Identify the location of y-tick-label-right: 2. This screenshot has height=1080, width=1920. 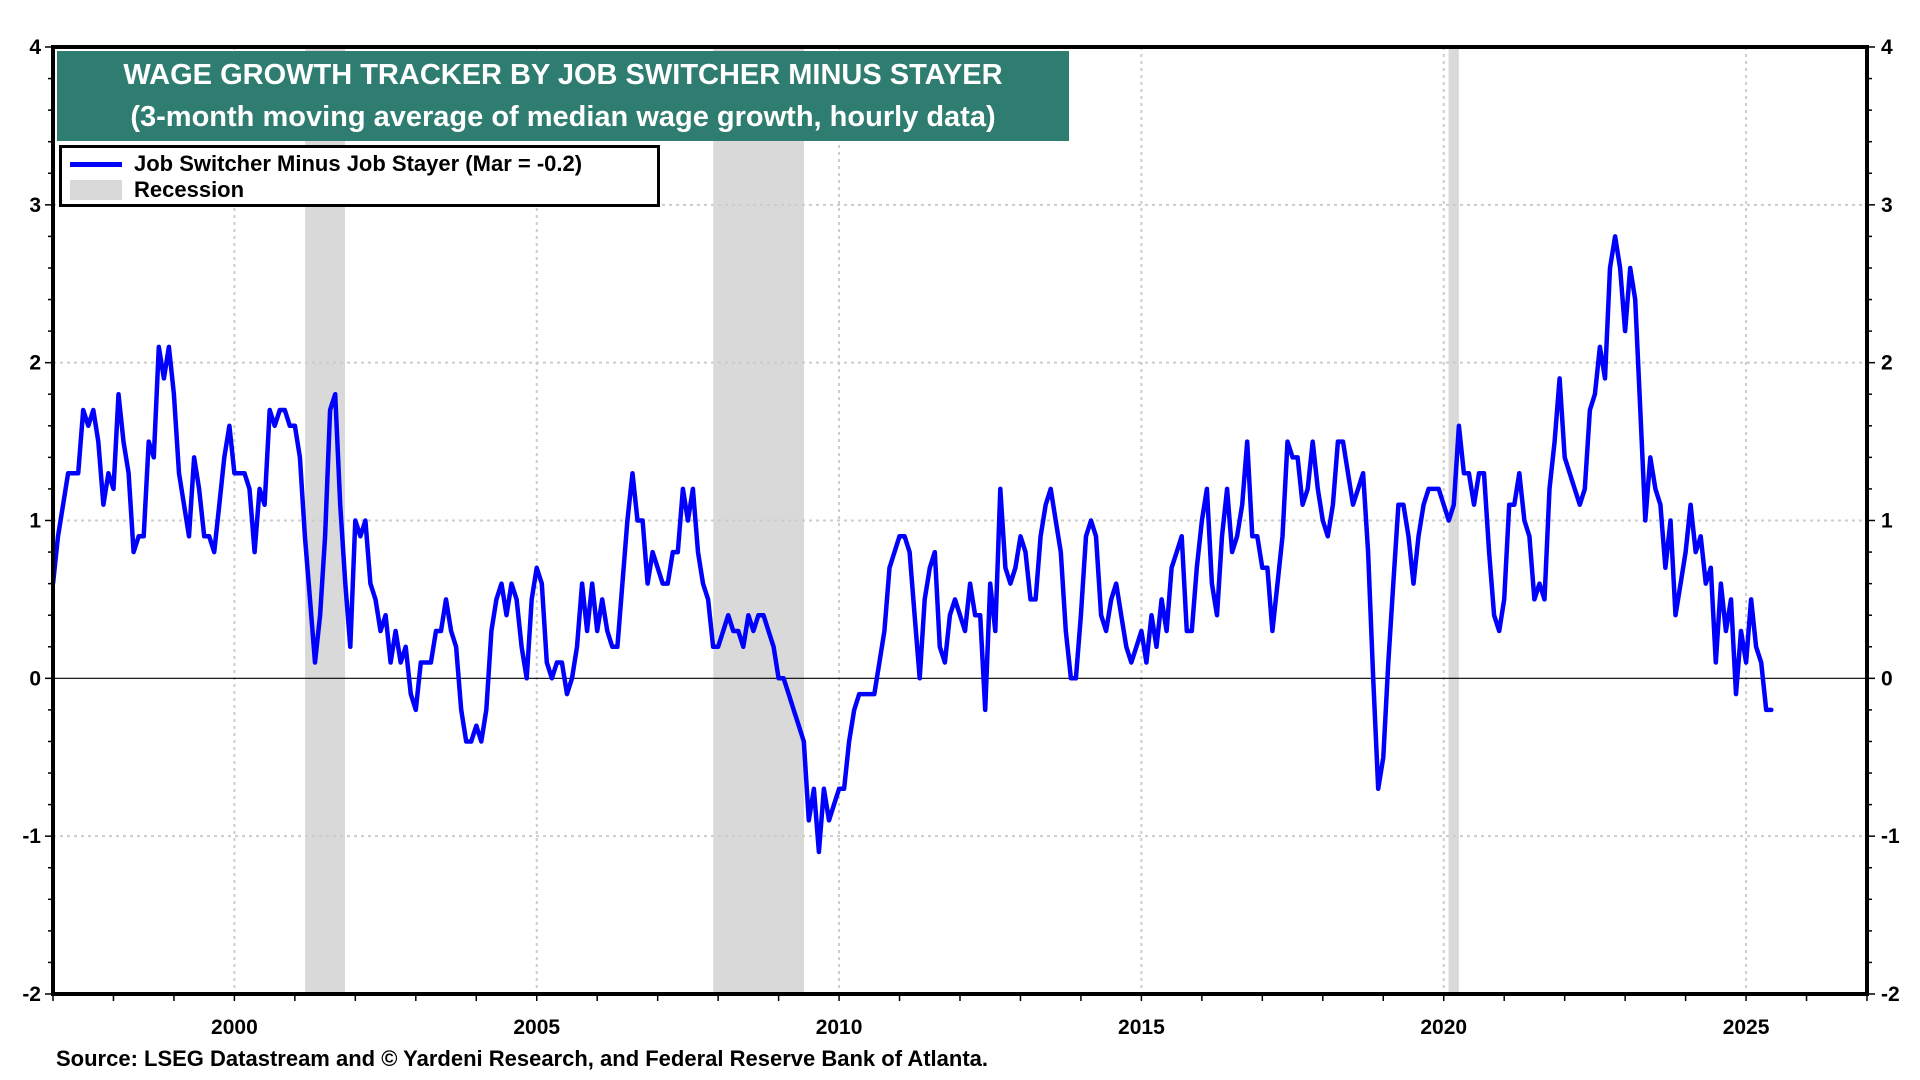
(1887, 363).